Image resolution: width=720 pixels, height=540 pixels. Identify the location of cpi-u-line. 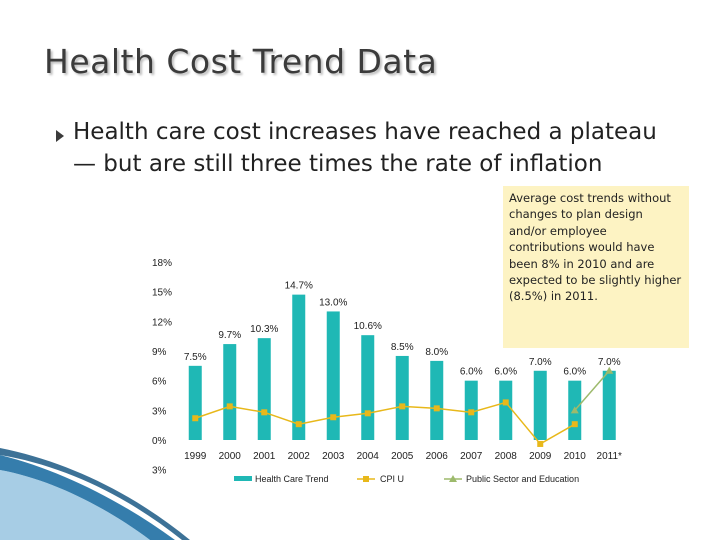
(385, 423).